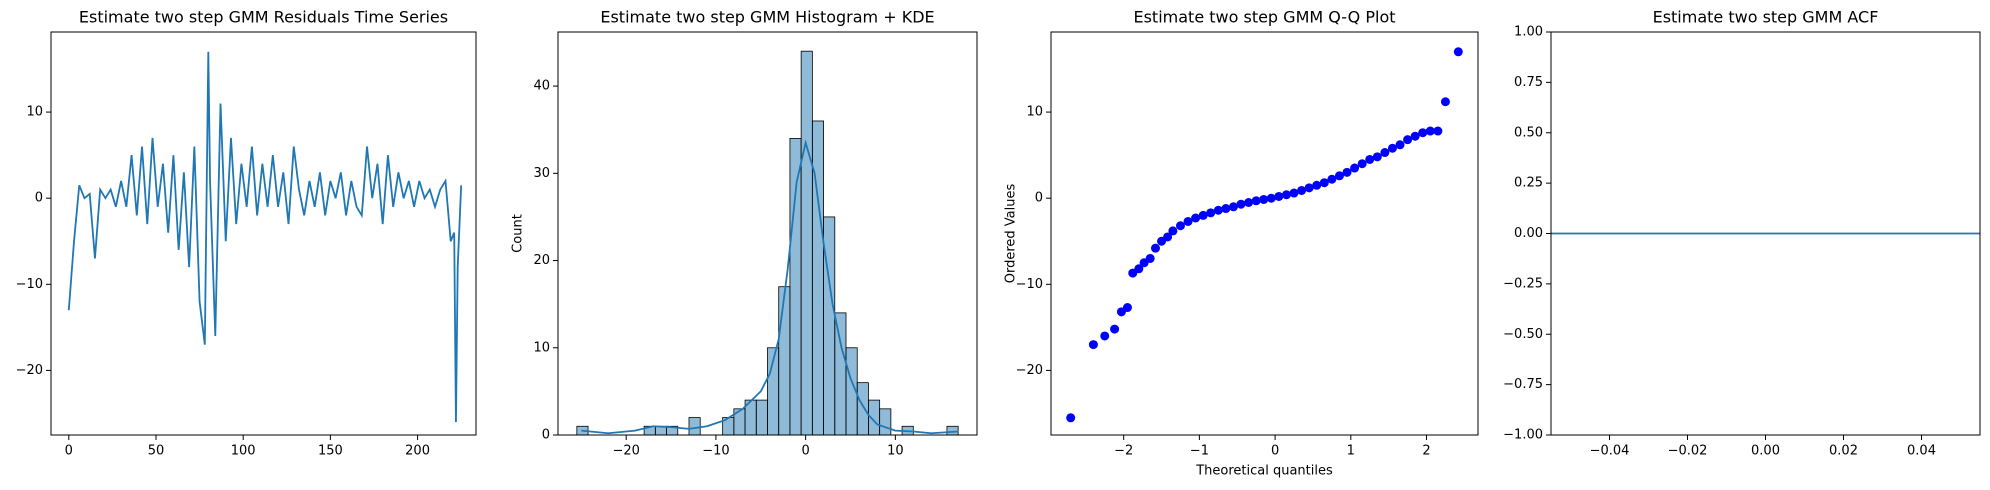 Image resolution: width=1990 pixels, height=490 pixels. Describe the element at coordinates (1351, 451) in the screenshot. I see `x-tick-label: 1` at that location.